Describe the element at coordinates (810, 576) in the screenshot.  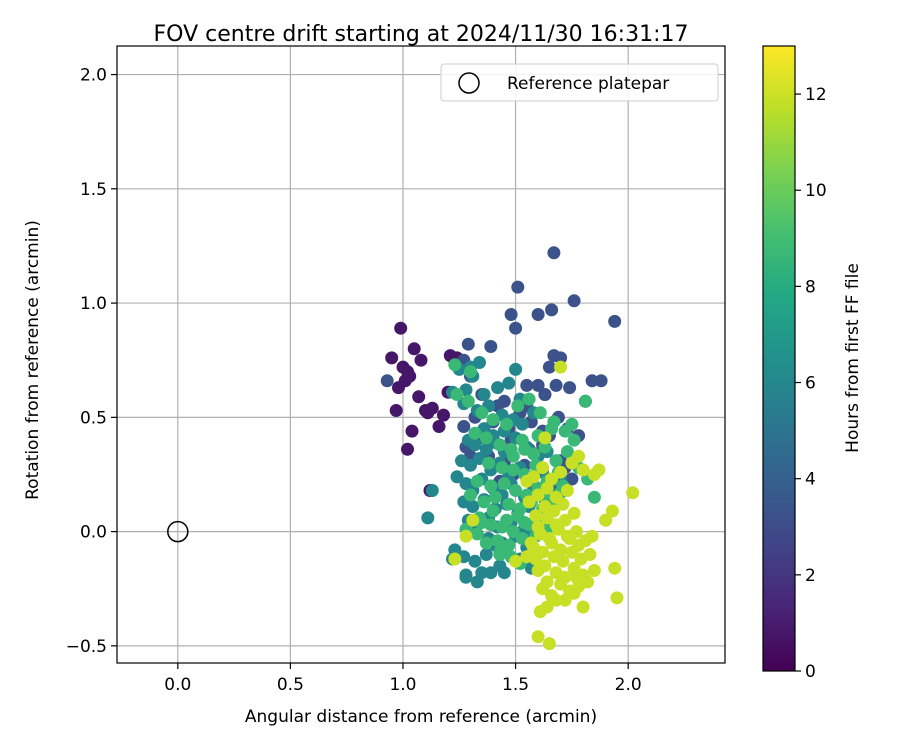
I see `colorbar-tick-label: 2` at that location.